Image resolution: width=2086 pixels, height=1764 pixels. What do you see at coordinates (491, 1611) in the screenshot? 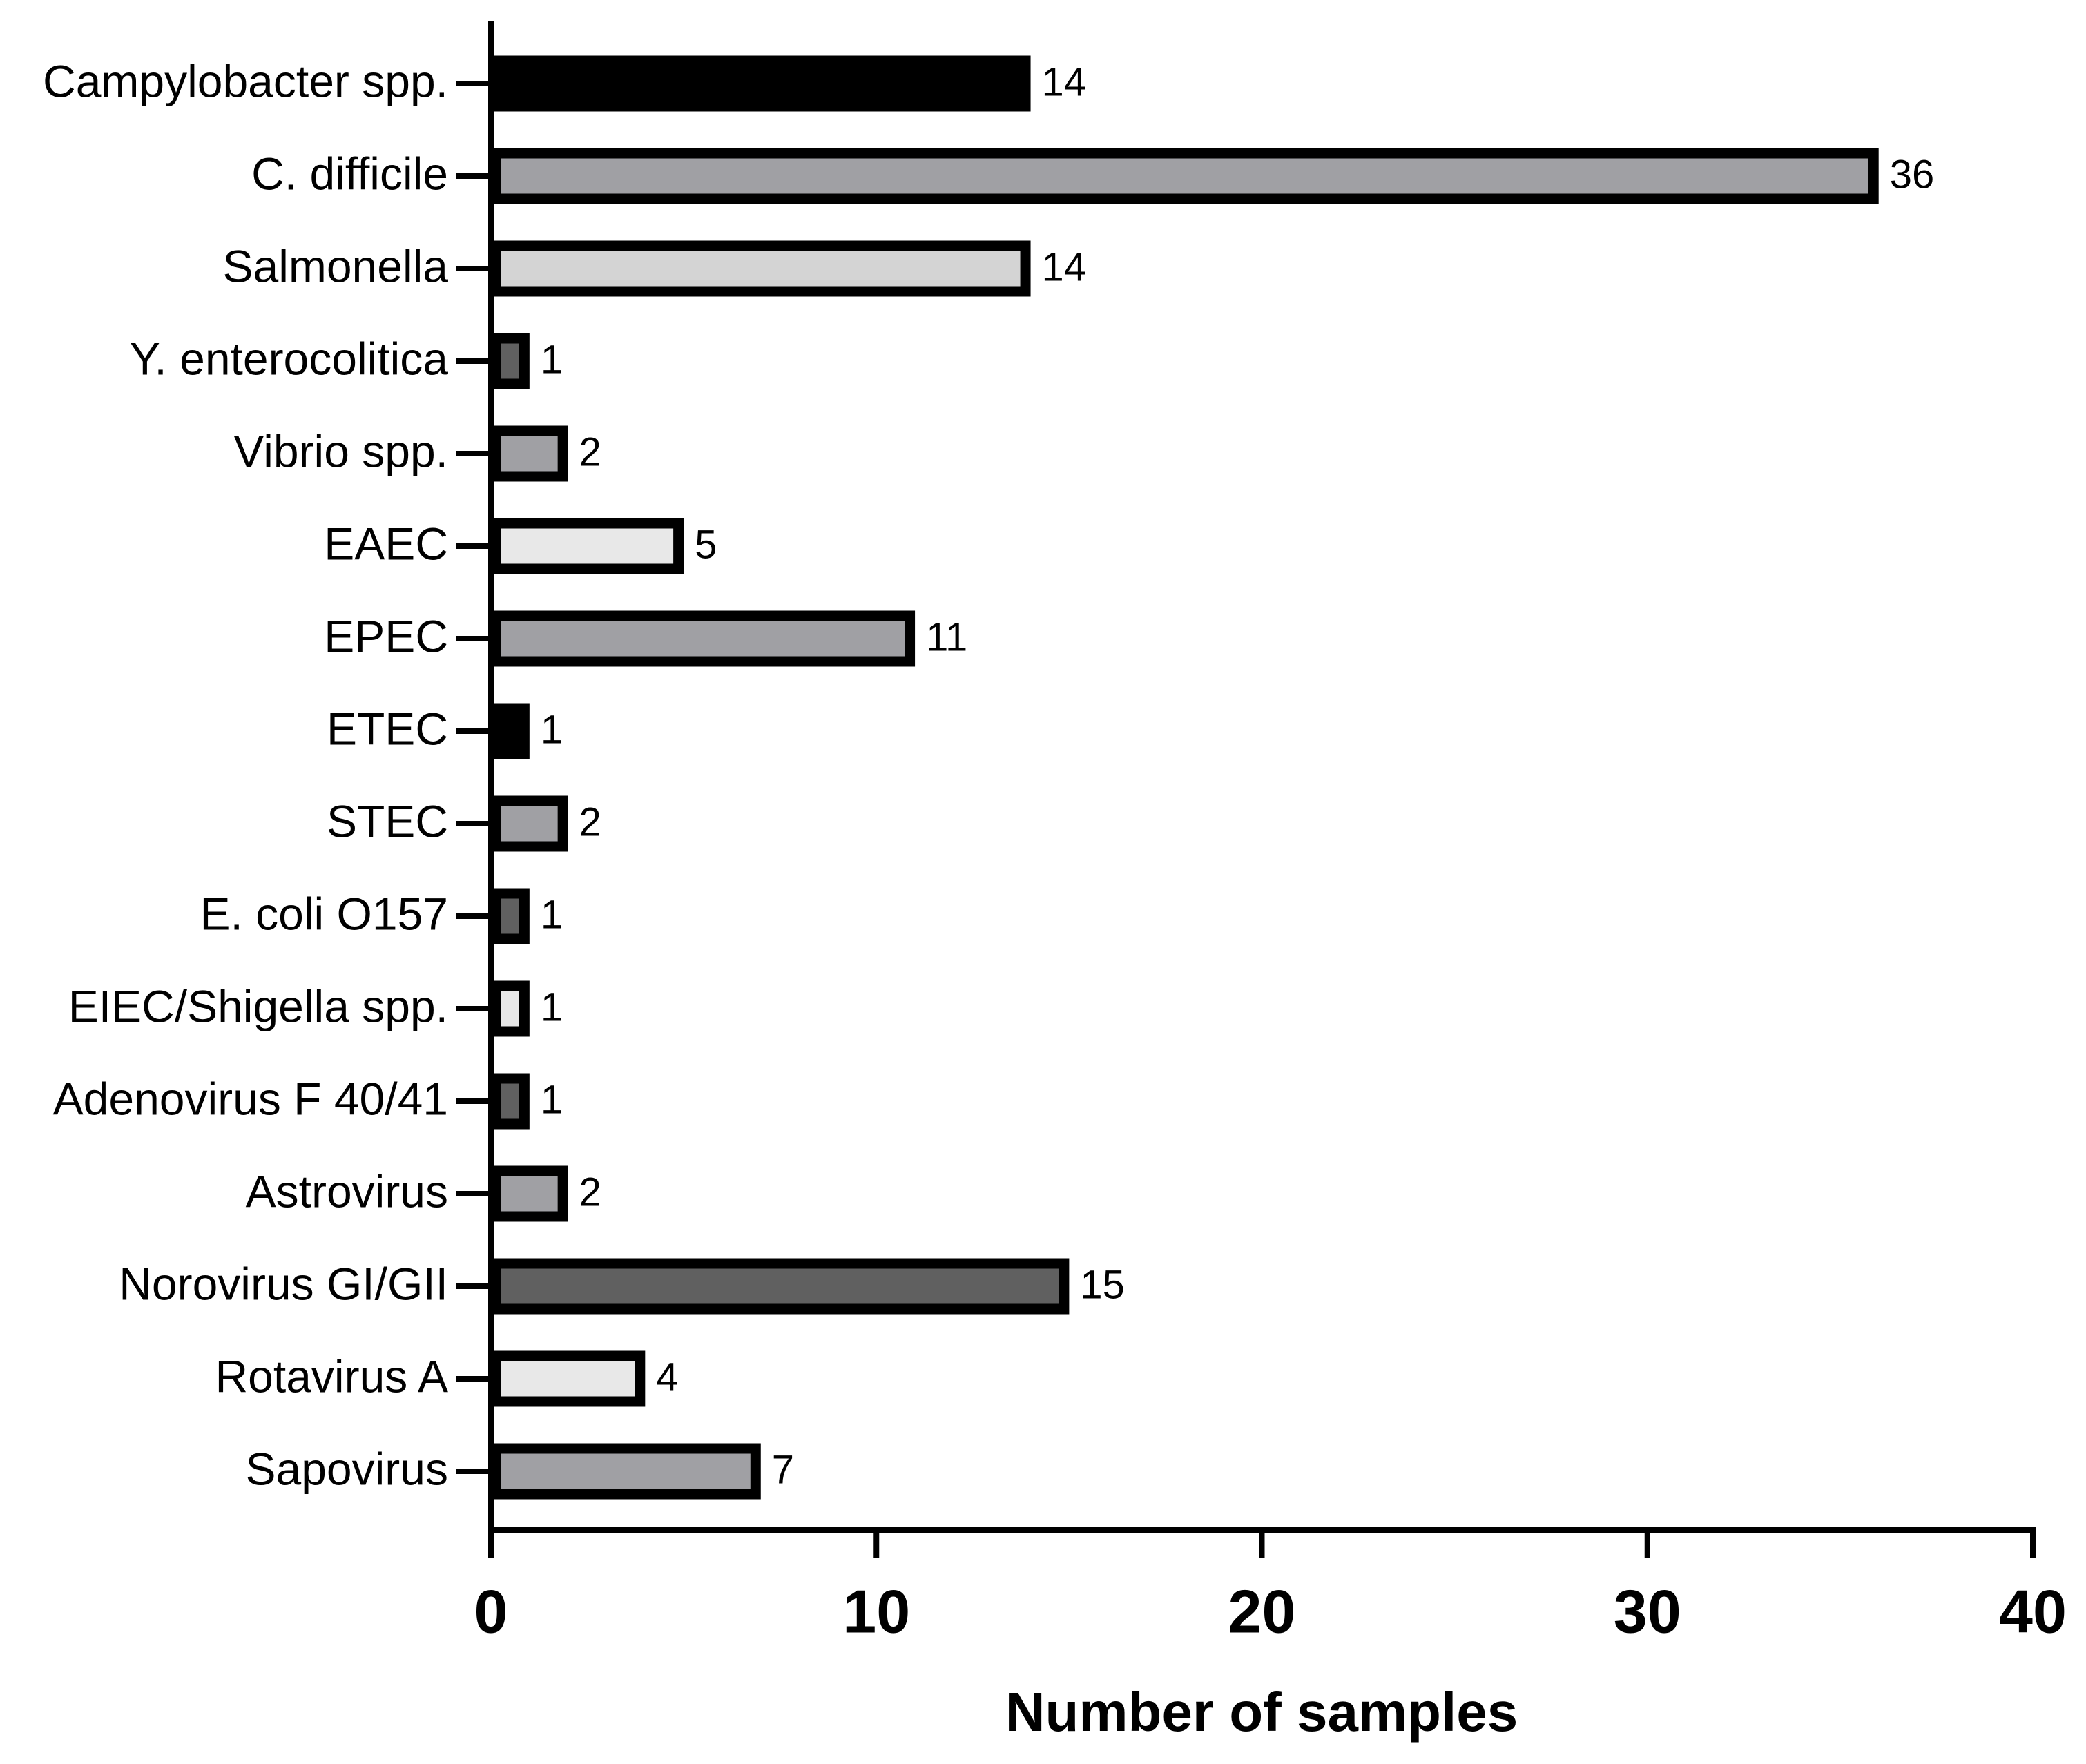
I see `x-tick-label: 0` at bounding box center [491, 1611].